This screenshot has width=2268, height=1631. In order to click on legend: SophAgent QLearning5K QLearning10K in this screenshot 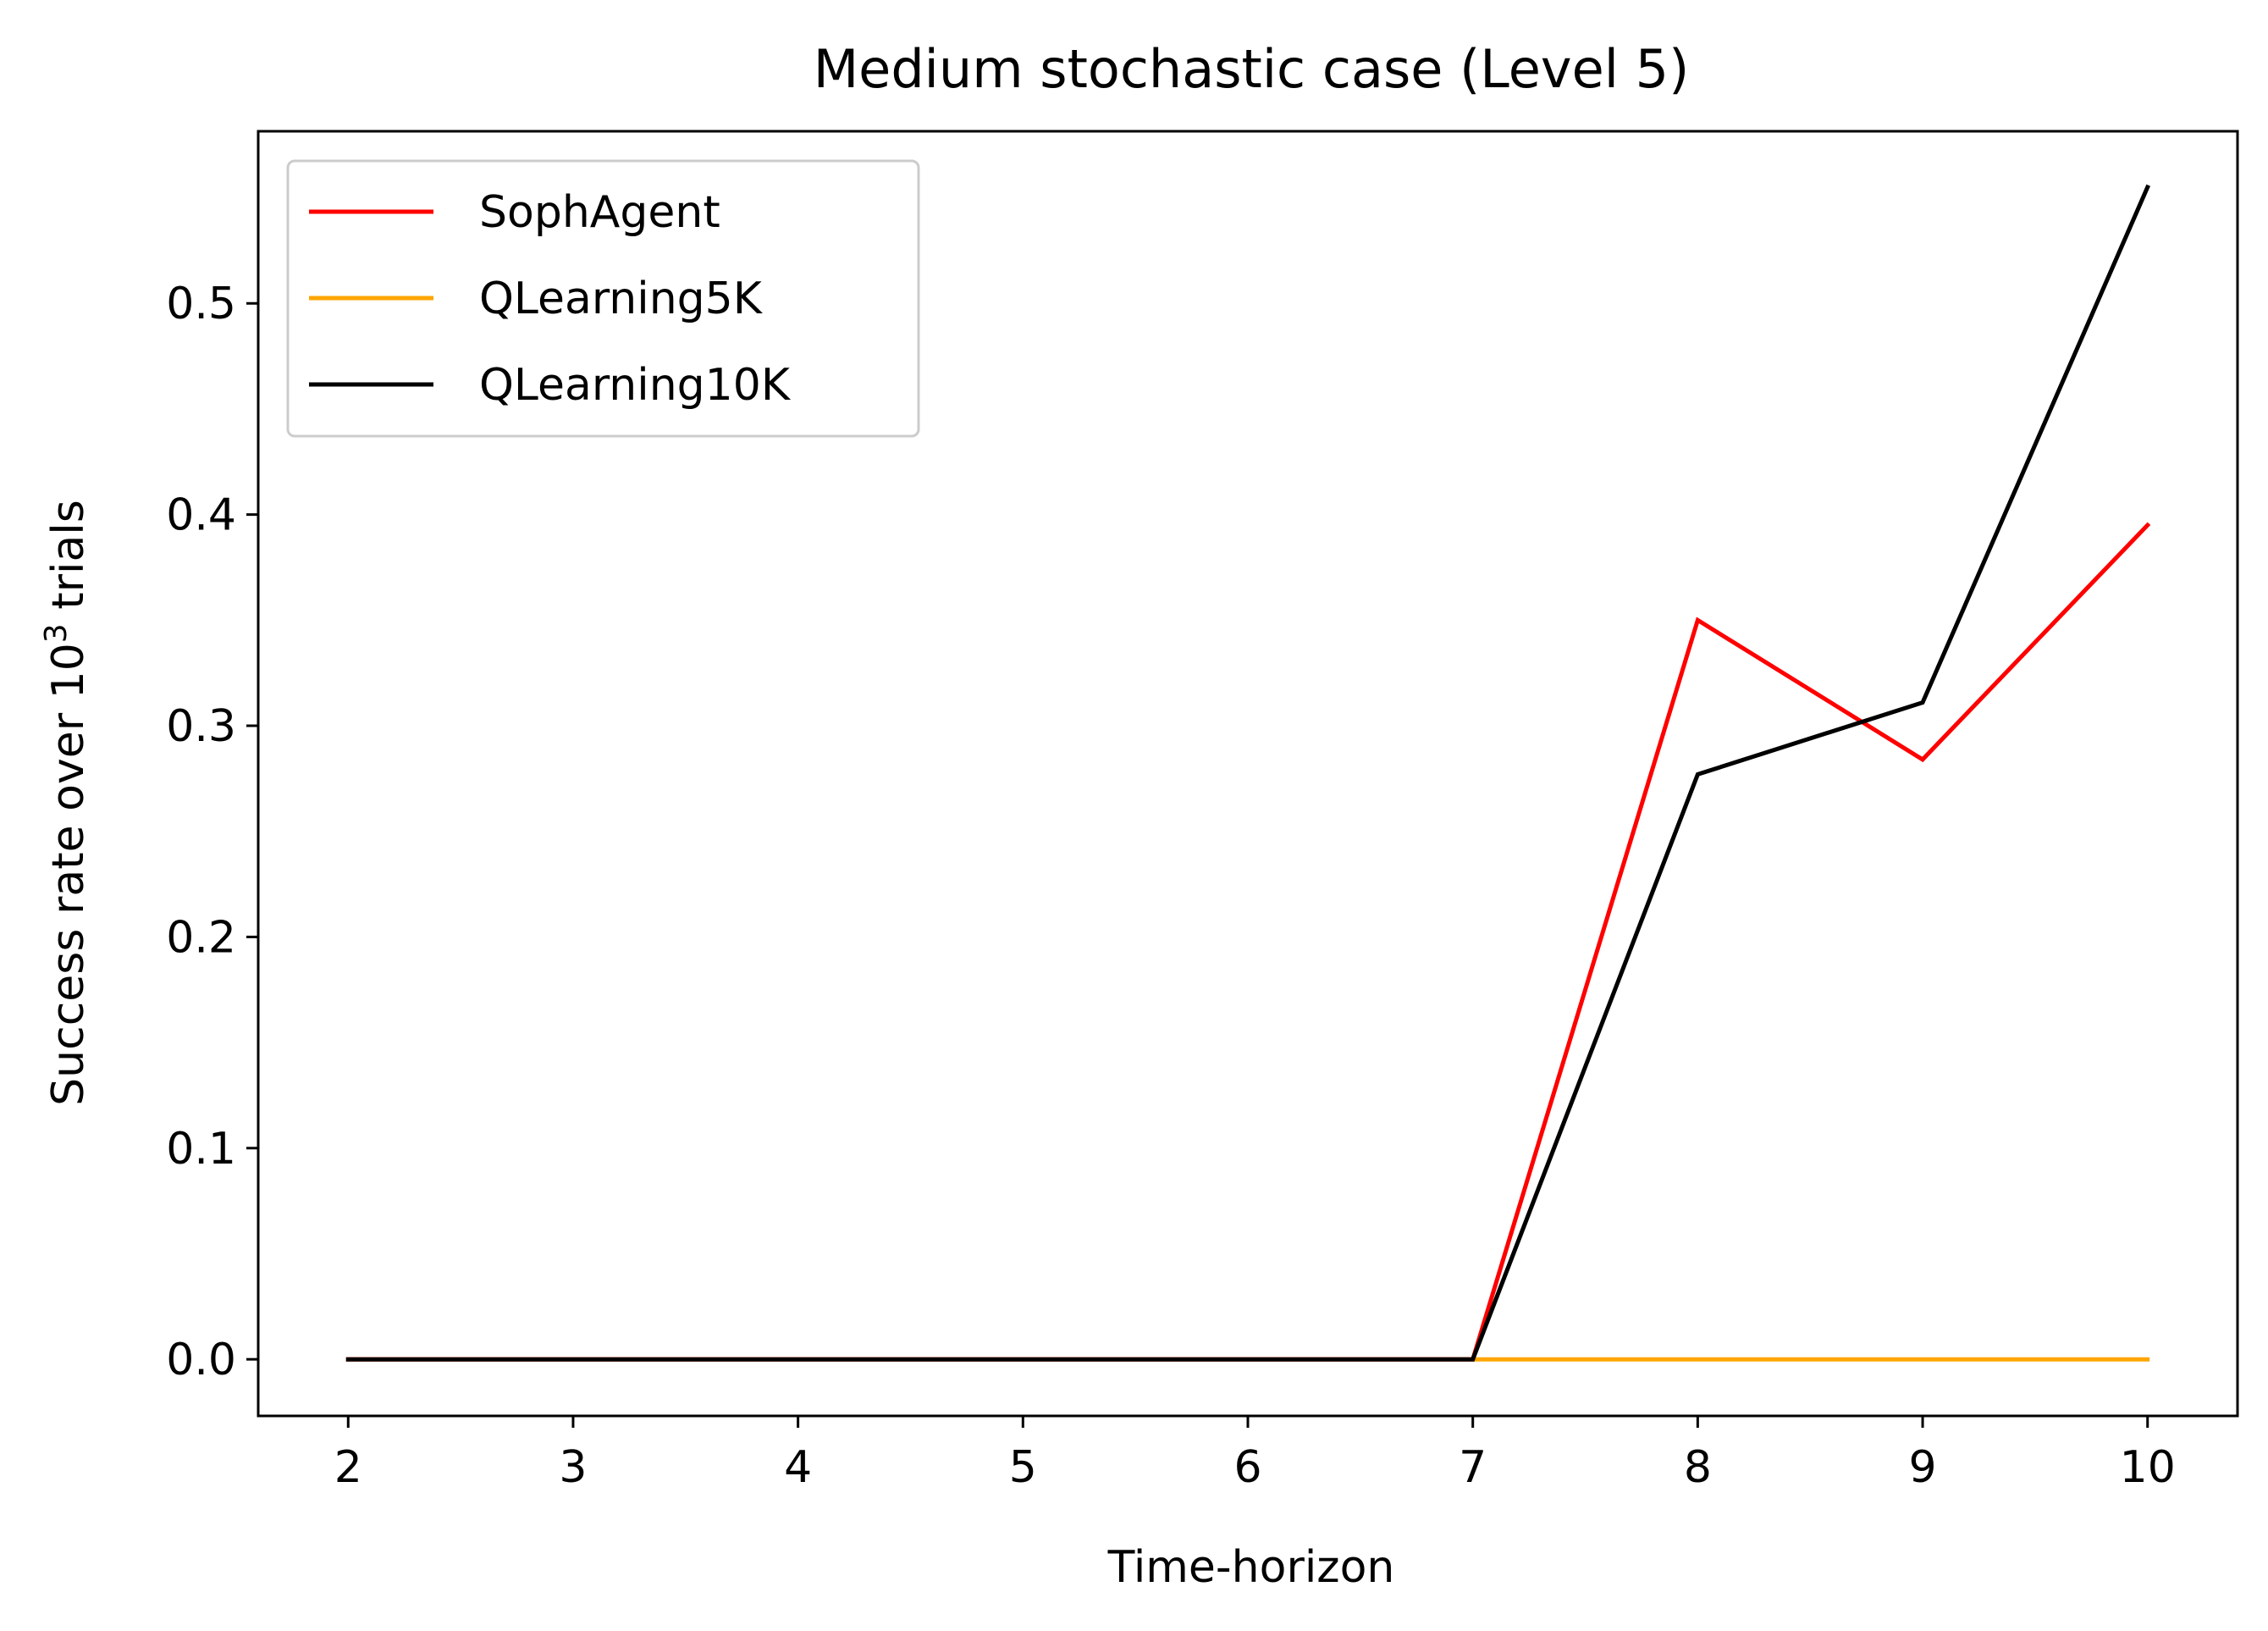, I will do `click(603, 299)`.